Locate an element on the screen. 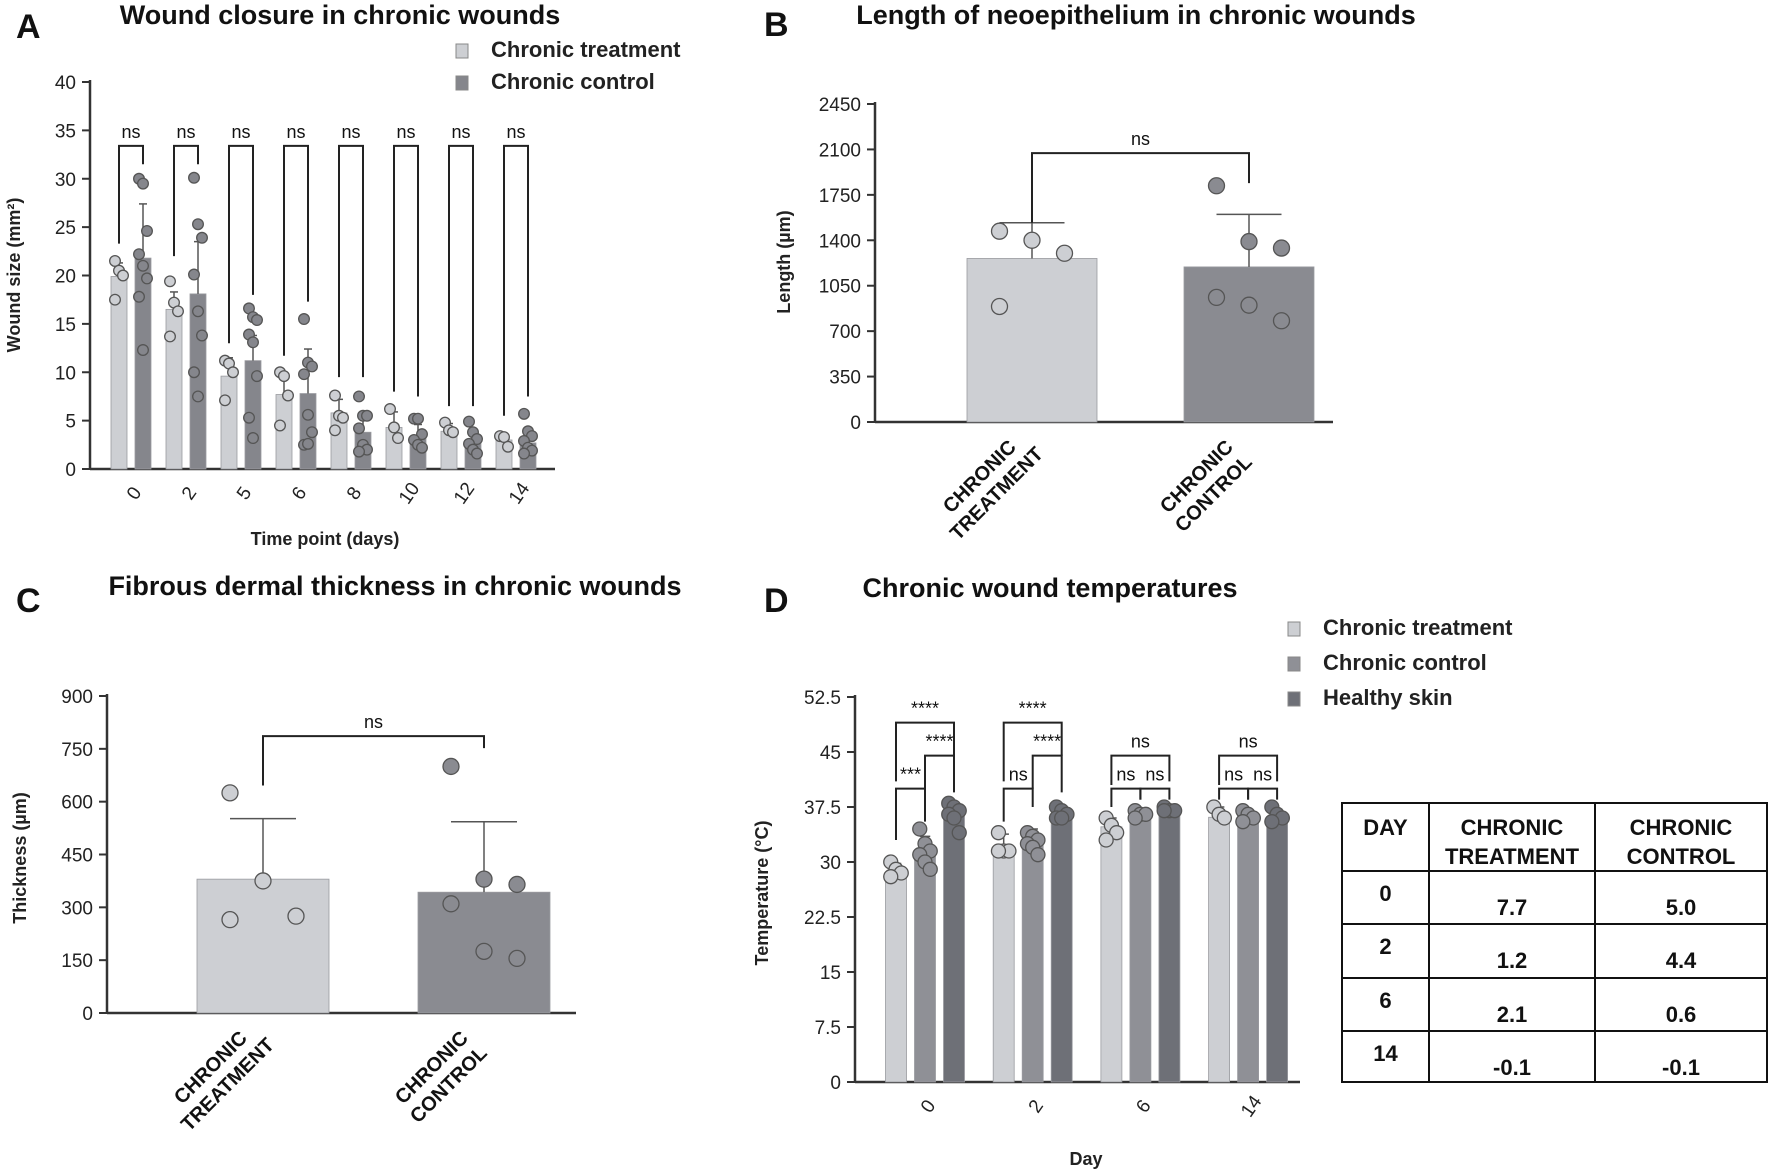  legend-swatch is located at coordinates (1294, 629).